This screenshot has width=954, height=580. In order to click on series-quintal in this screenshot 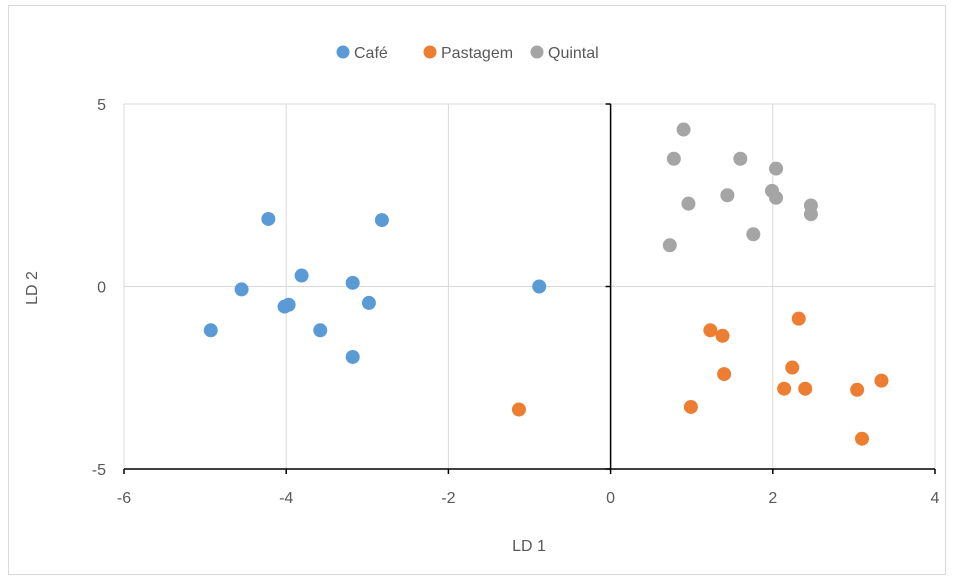, I will do `click(740, 187)`.